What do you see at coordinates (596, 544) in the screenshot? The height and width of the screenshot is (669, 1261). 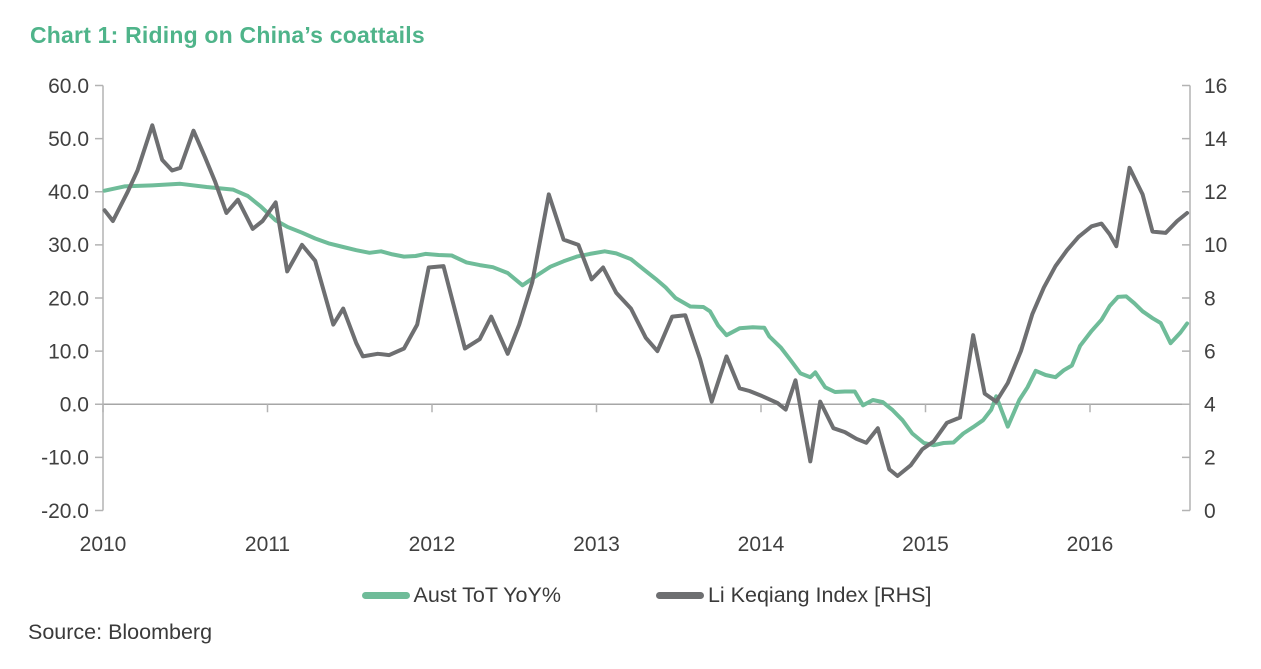 I see `x-axis-tick-label: 2013` at bounding box center [596, 544].